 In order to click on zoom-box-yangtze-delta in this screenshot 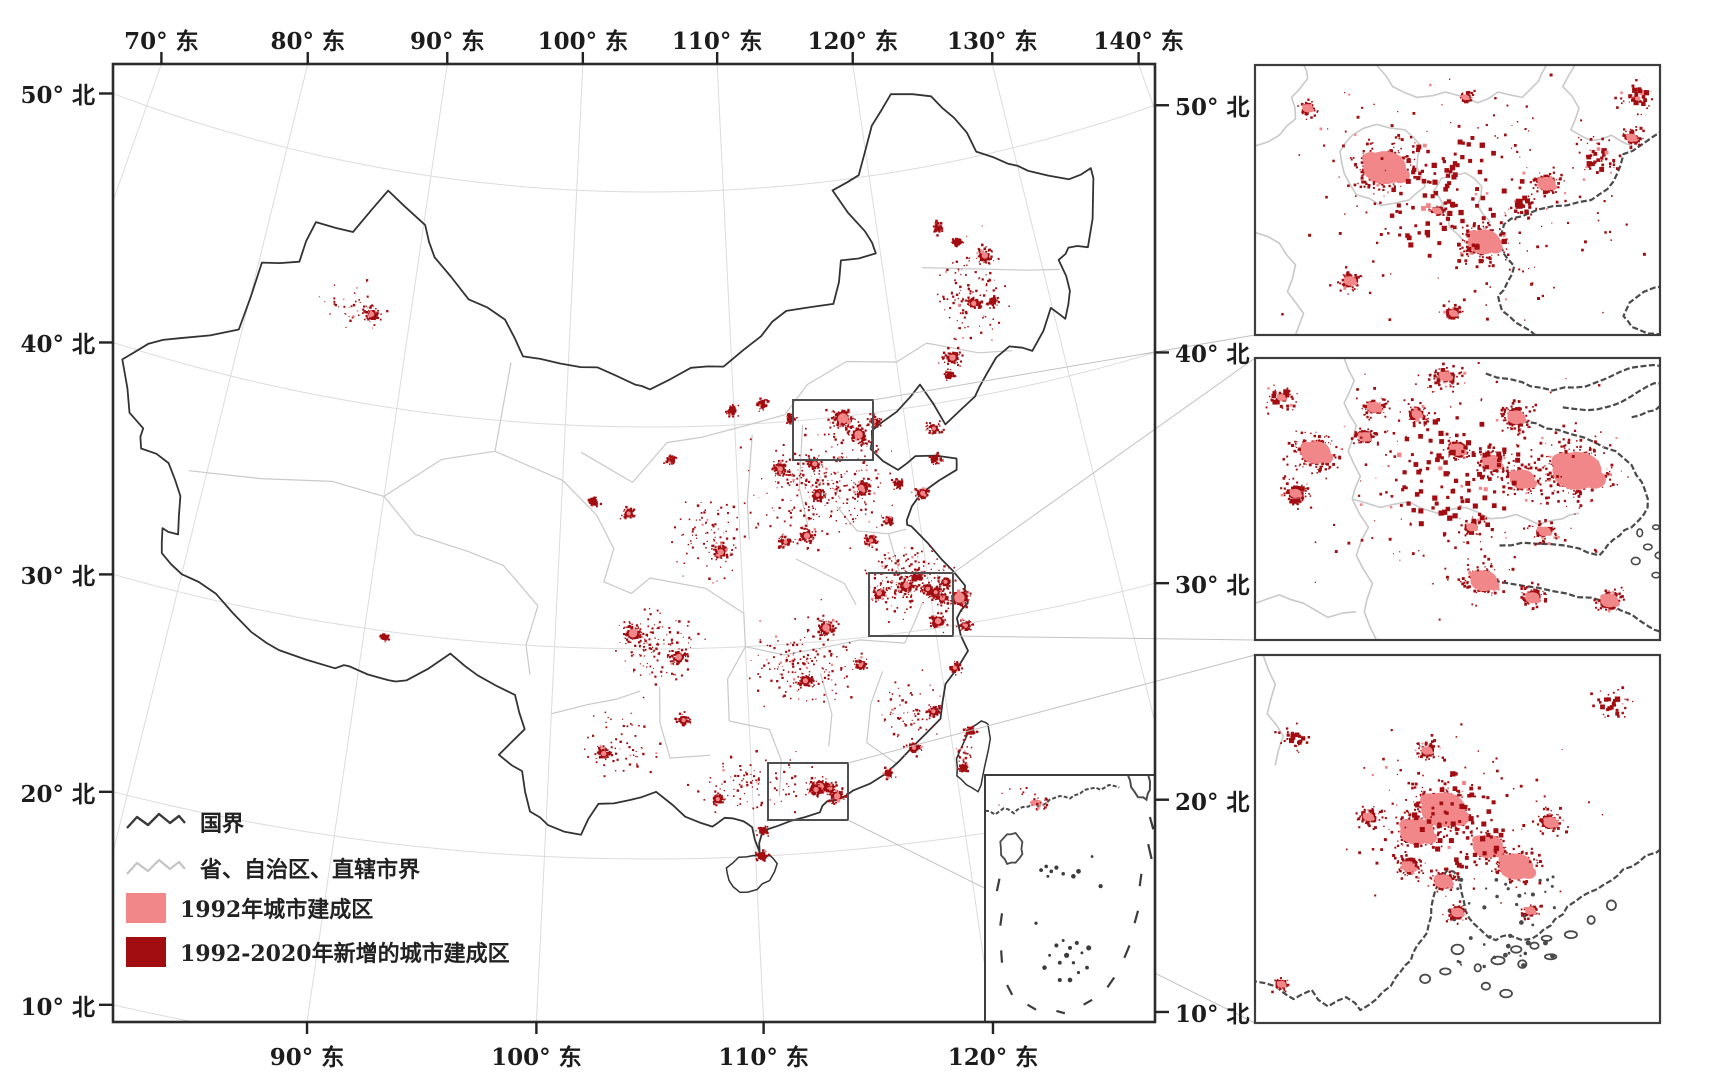, I will do `click(911, 604)`.